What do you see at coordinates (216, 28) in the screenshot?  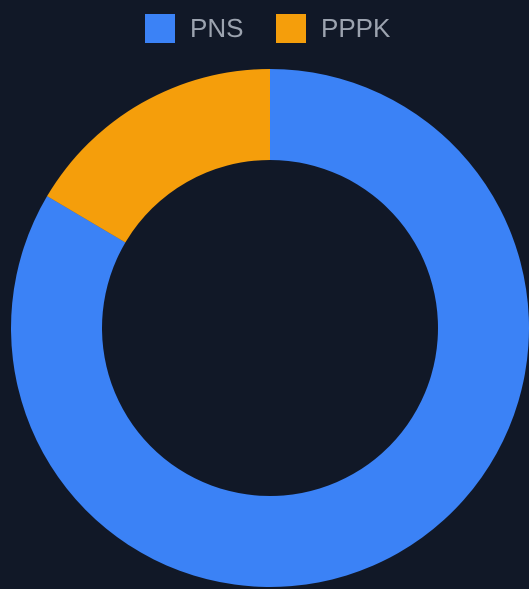 I see `legend-label: PNS` at bounding box center [216, 28].